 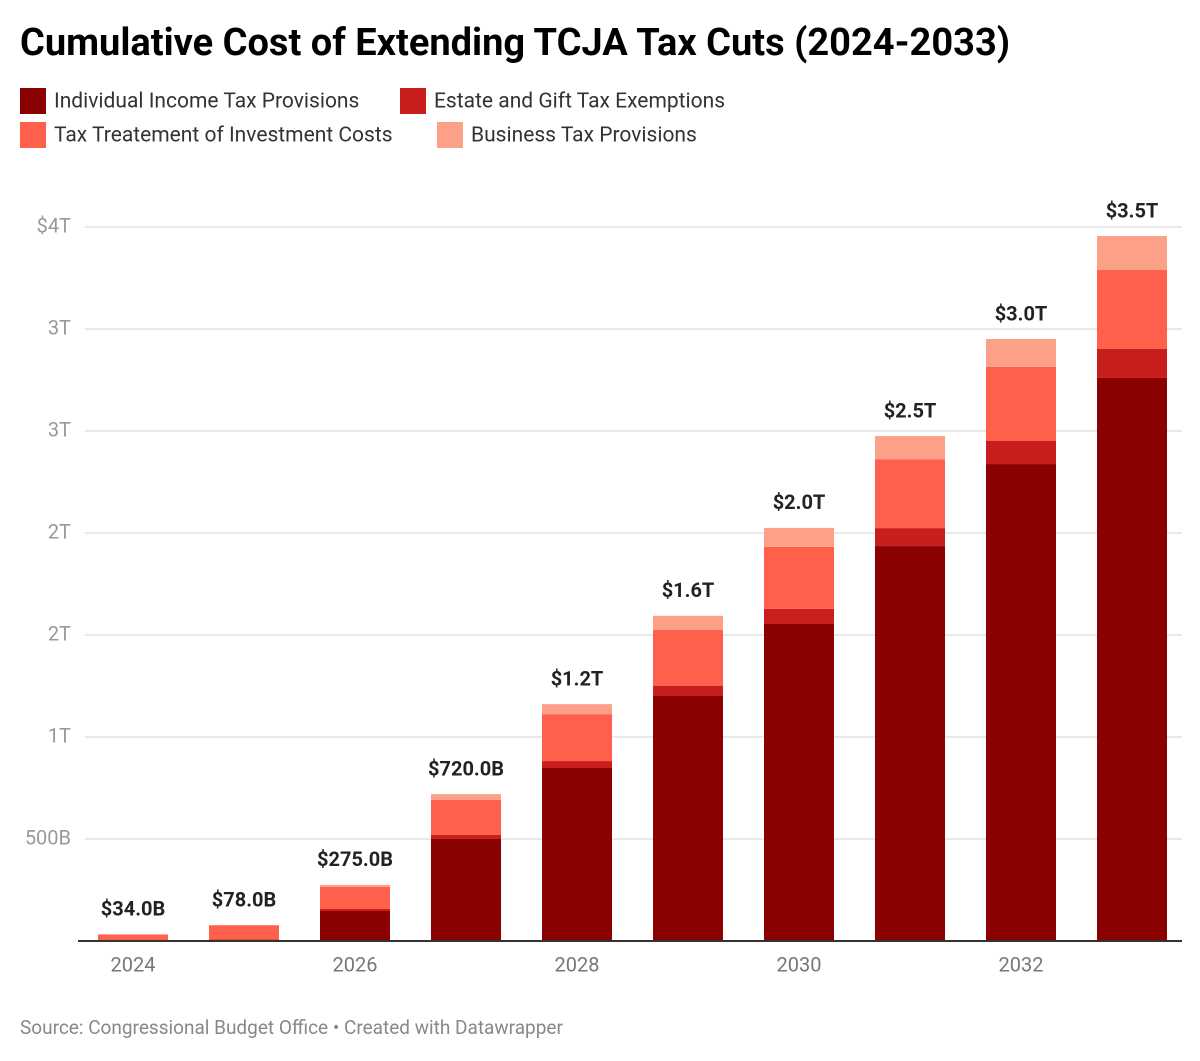 I want to click on total-label: $2.0T, so click(x=799, y=502).